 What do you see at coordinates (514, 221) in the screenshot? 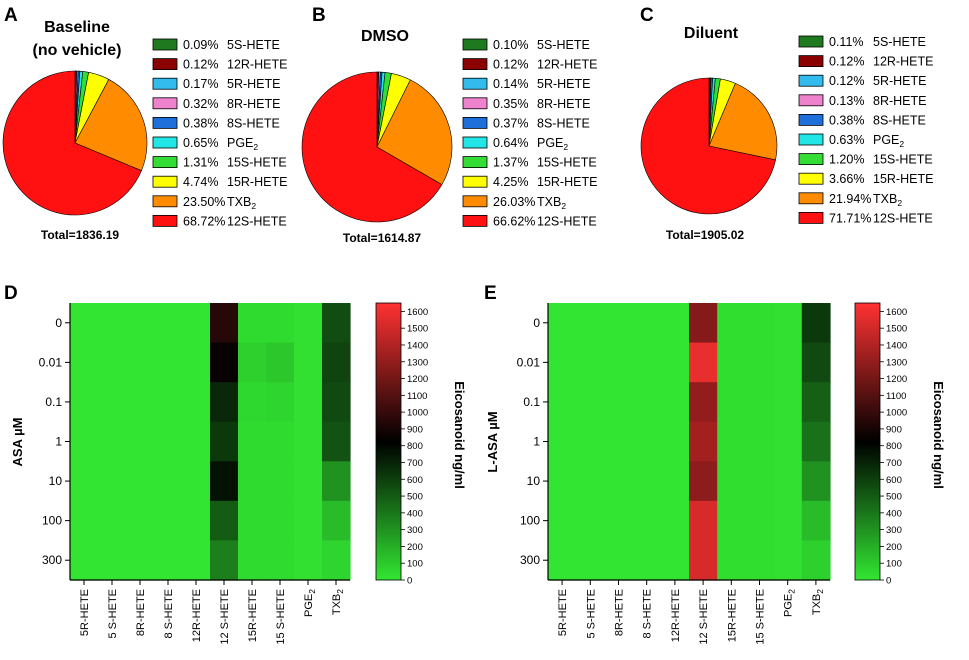
I see `legend-percent: 66.62%` at bounding box center [514, 221].